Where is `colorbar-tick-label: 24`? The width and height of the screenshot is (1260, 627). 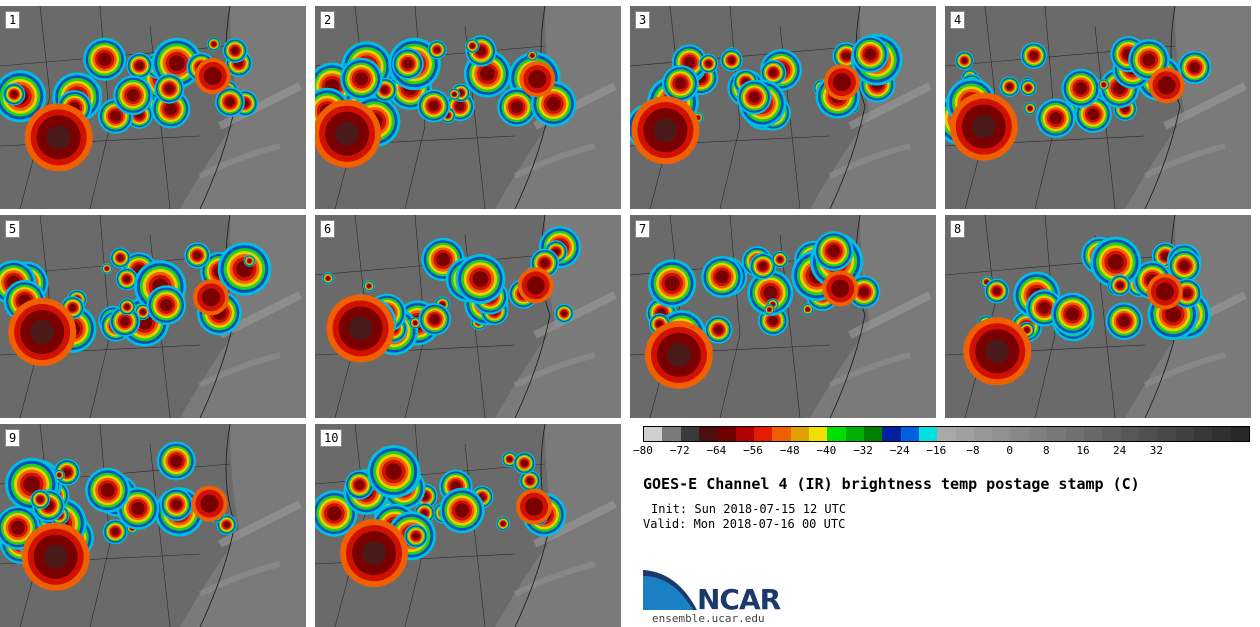 colorbar-tick-label: 24 is located at coordinates (1120, 450).